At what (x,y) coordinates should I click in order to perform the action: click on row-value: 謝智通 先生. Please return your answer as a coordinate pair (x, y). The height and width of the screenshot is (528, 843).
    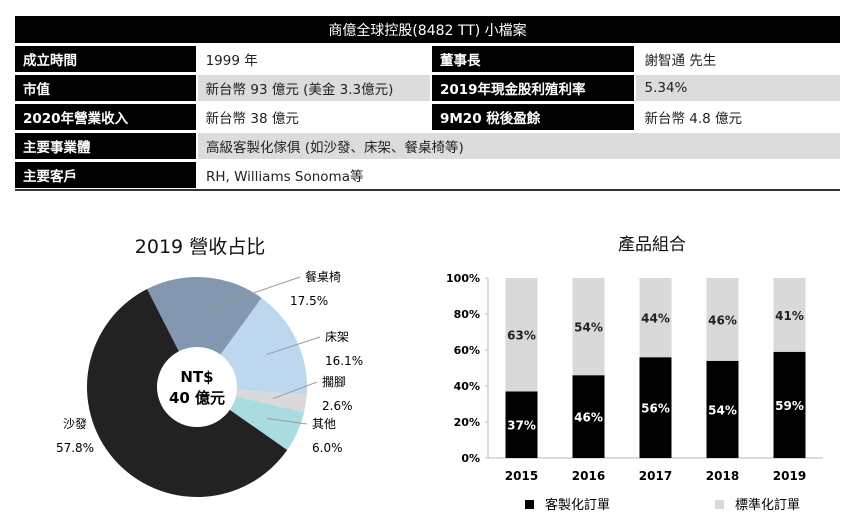
    Looking at the image, I should click on (738, 59).